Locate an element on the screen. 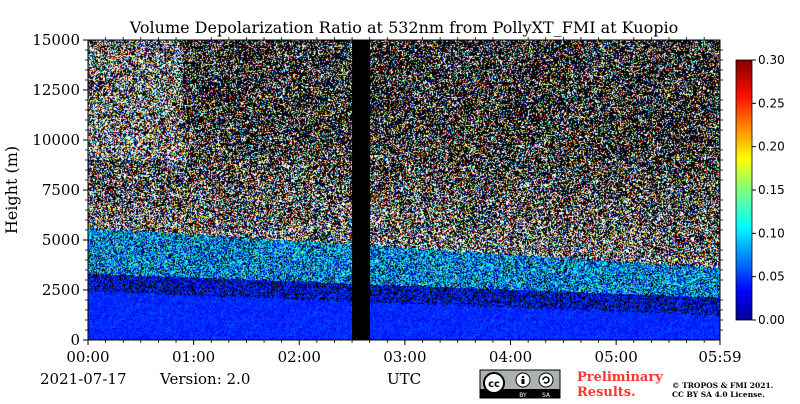  colorbar-scale is located at coordinates (744, 190).